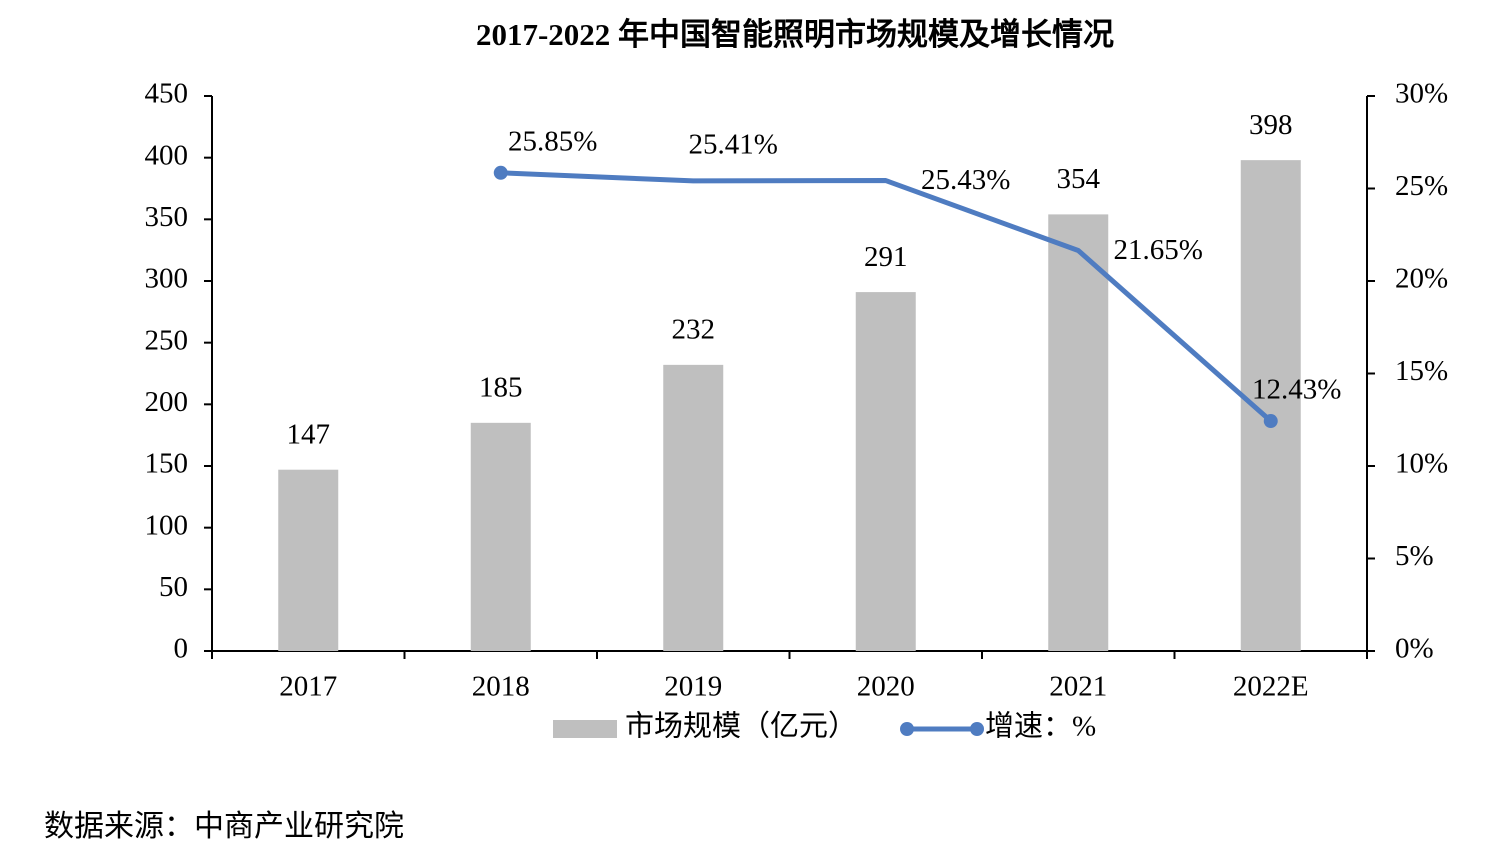 The image size is (1506, 863). What do you see at coordinates (1040, 726) in the screenshot?
I see `legend-label: 增速：%` at bounding box center [1040, 726].